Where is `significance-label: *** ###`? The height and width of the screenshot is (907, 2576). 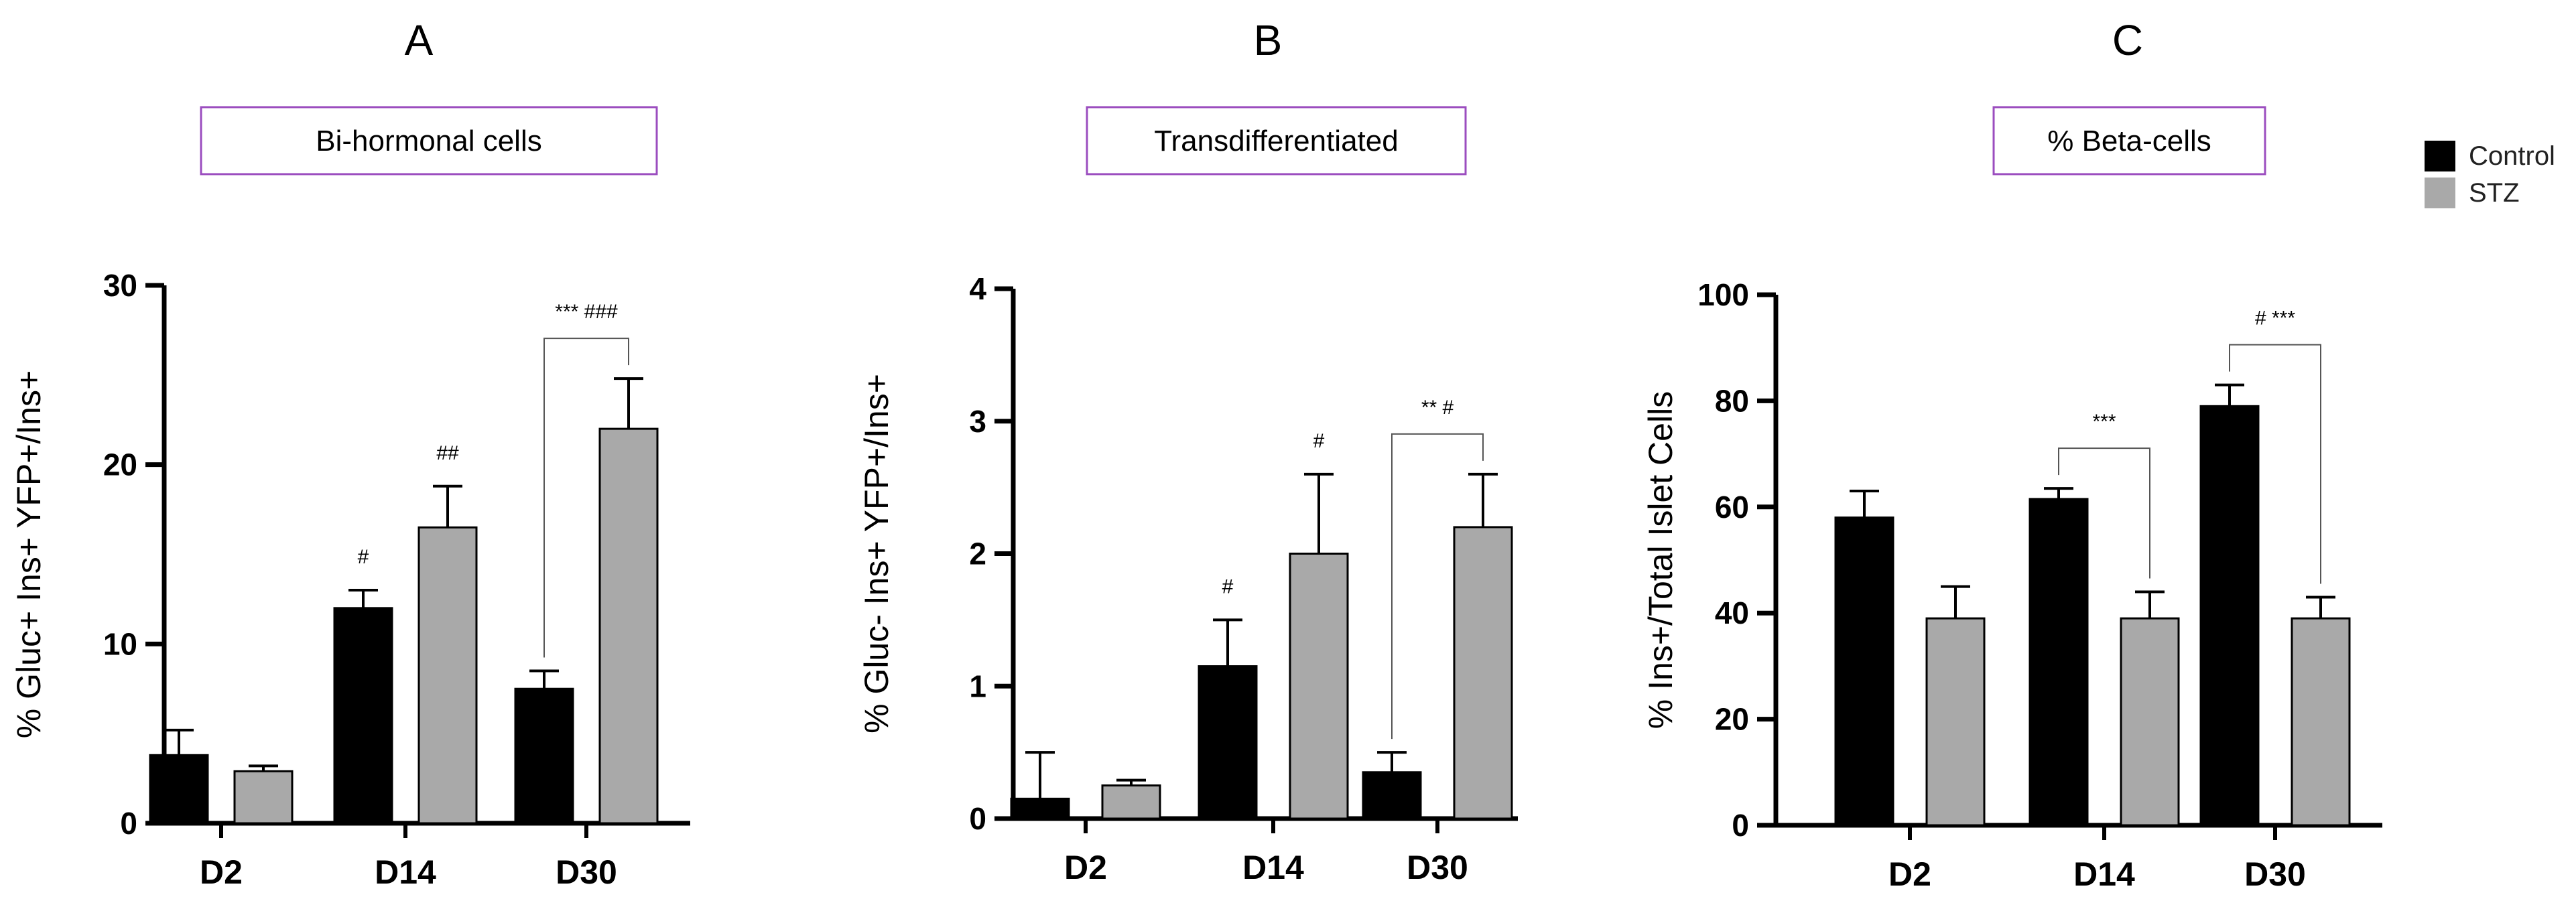
significance-label: *** ### is located at coordinates (586, 312).